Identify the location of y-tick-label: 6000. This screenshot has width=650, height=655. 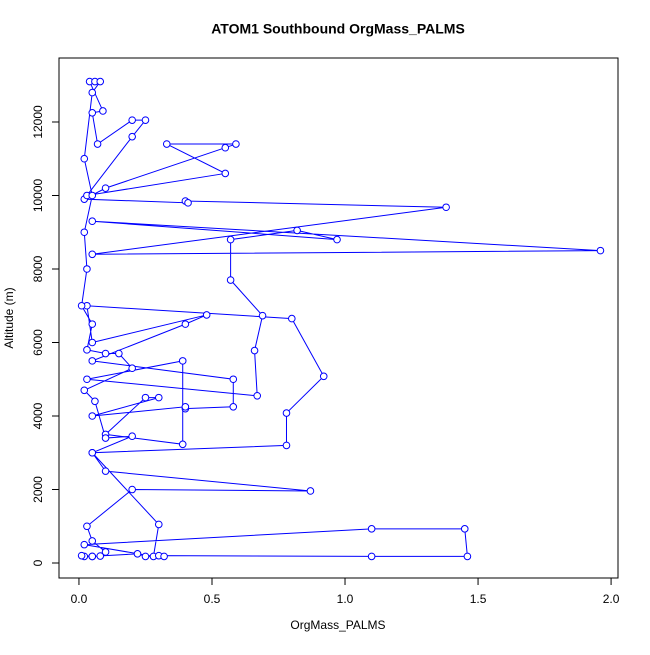
(38, 342).